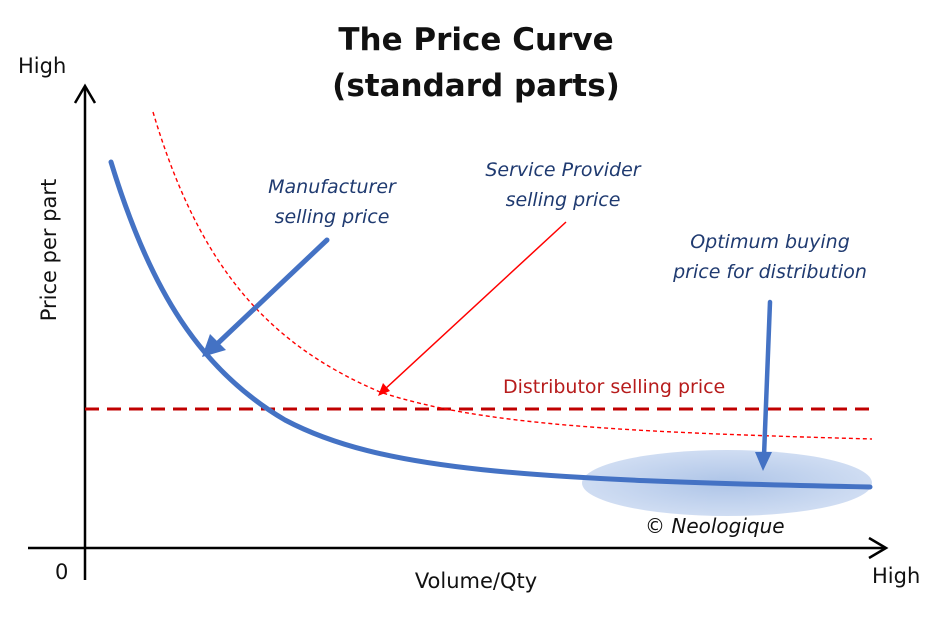 This screenshot has height=624, width=952. What do you see at coordinates (266, 297) in the screenshot?
I see `manufacturer-arrow` at bounding box center [266, 297].